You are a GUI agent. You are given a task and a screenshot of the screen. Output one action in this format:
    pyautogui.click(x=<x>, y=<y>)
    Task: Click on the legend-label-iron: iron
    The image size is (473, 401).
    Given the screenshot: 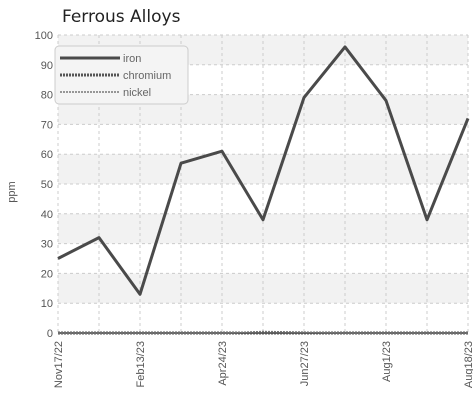 What is the action you would take?
    pyautogui.click(x=132, y=59)
    